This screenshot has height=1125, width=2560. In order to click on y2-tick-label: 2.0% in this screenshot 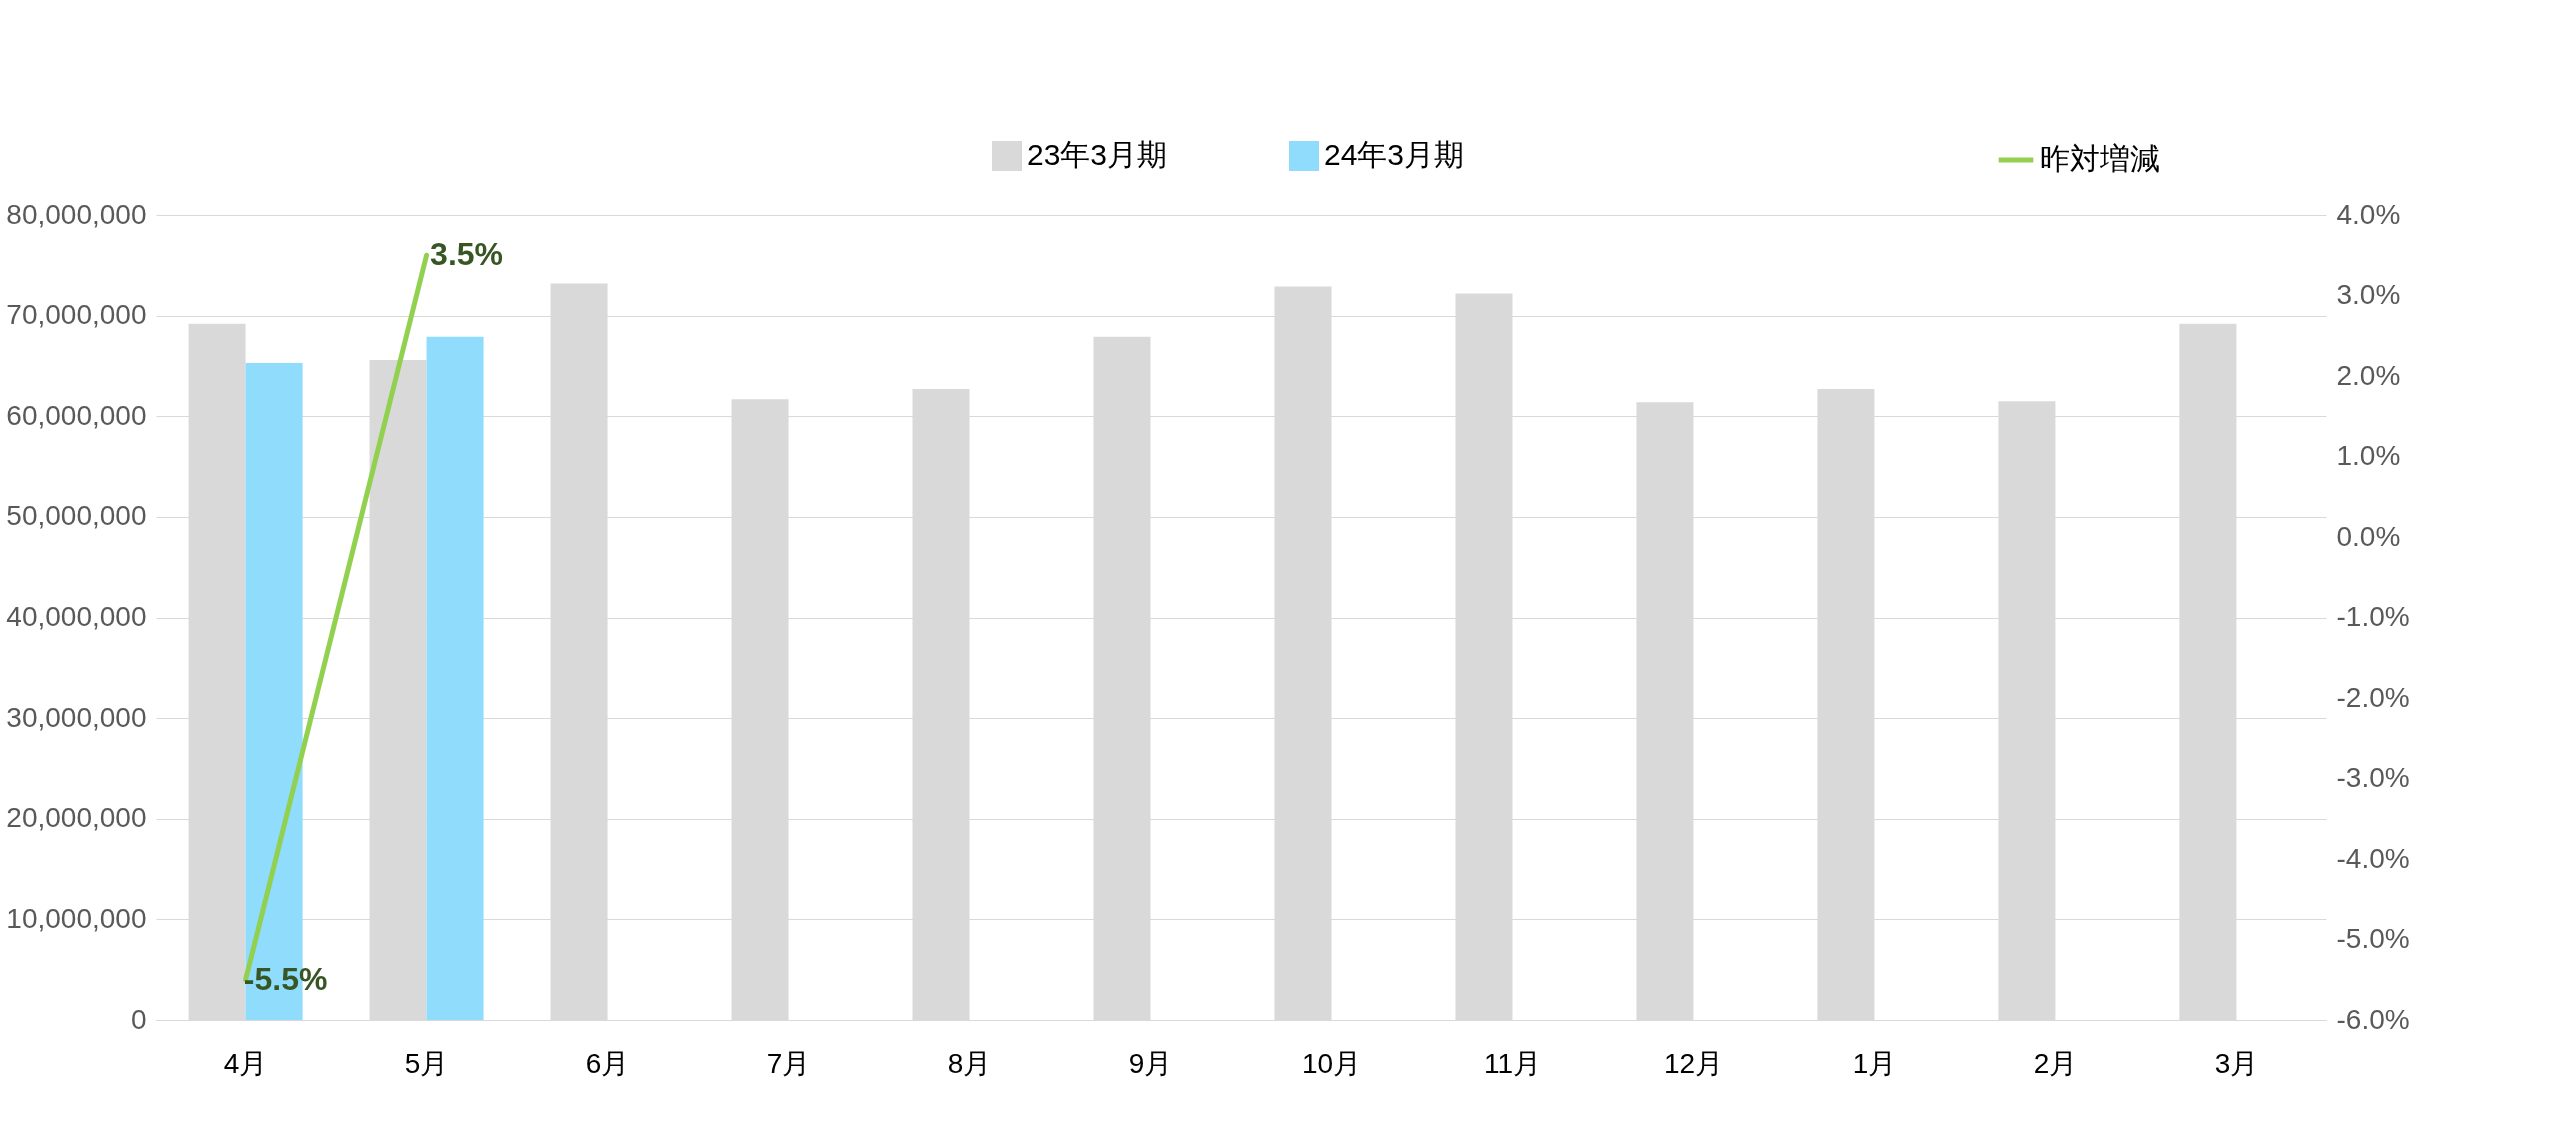, I will do `click(2368, 375)`.